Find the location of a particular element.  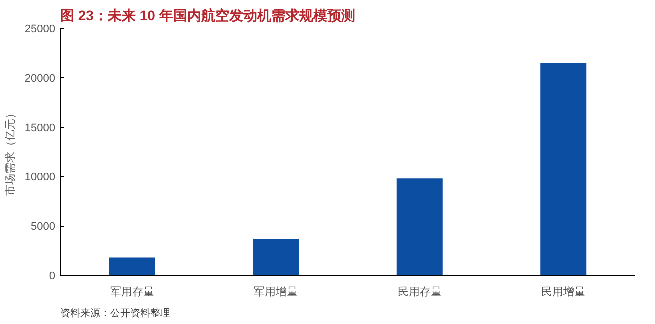

y-tick-label: 15000 is located at coordinates (40, 128).